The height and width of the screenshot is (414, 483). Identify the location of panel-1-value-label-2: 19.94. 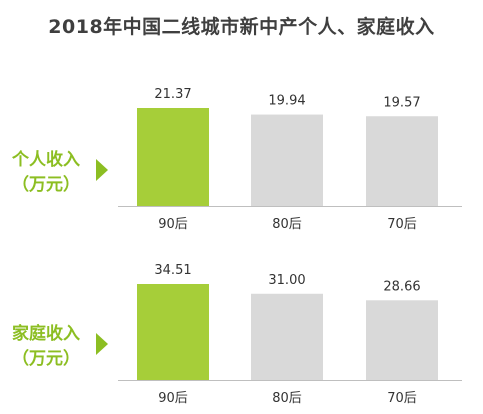
(286, 101).